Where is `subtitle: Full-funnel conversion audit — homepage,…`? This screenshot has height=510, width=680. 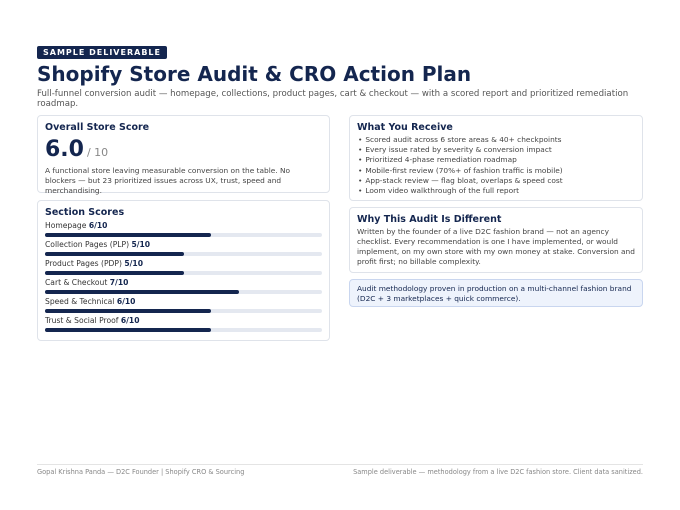
subtitle: Full-funnel conversion audit — homepage,… is located at coordinates (333, 99).